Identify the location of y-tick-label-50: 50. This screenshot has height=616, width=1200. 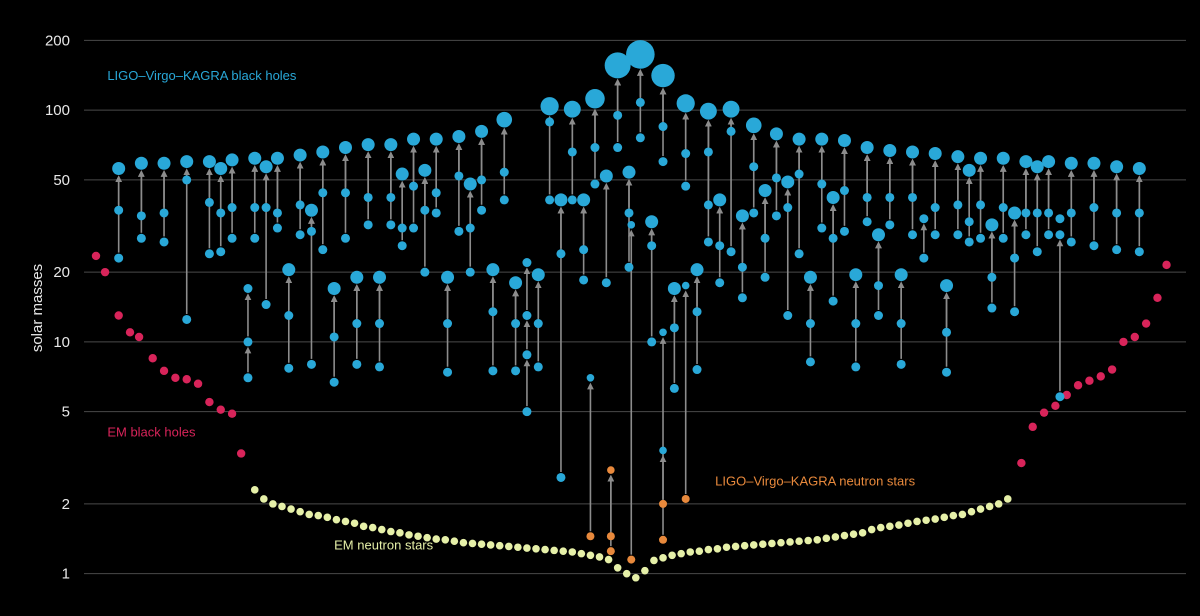
(61, 180).